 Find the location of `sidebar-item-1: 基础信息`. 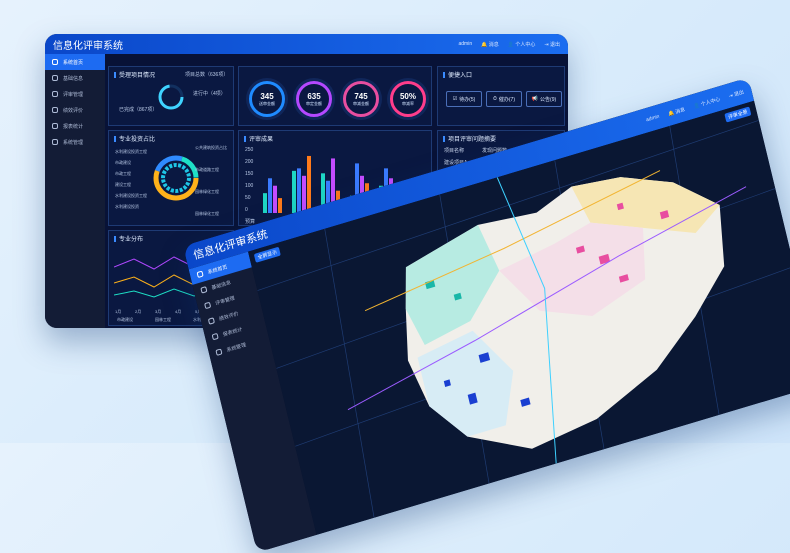

sidebar-item-1: 基础信息 is located at coordinates (75, 78).